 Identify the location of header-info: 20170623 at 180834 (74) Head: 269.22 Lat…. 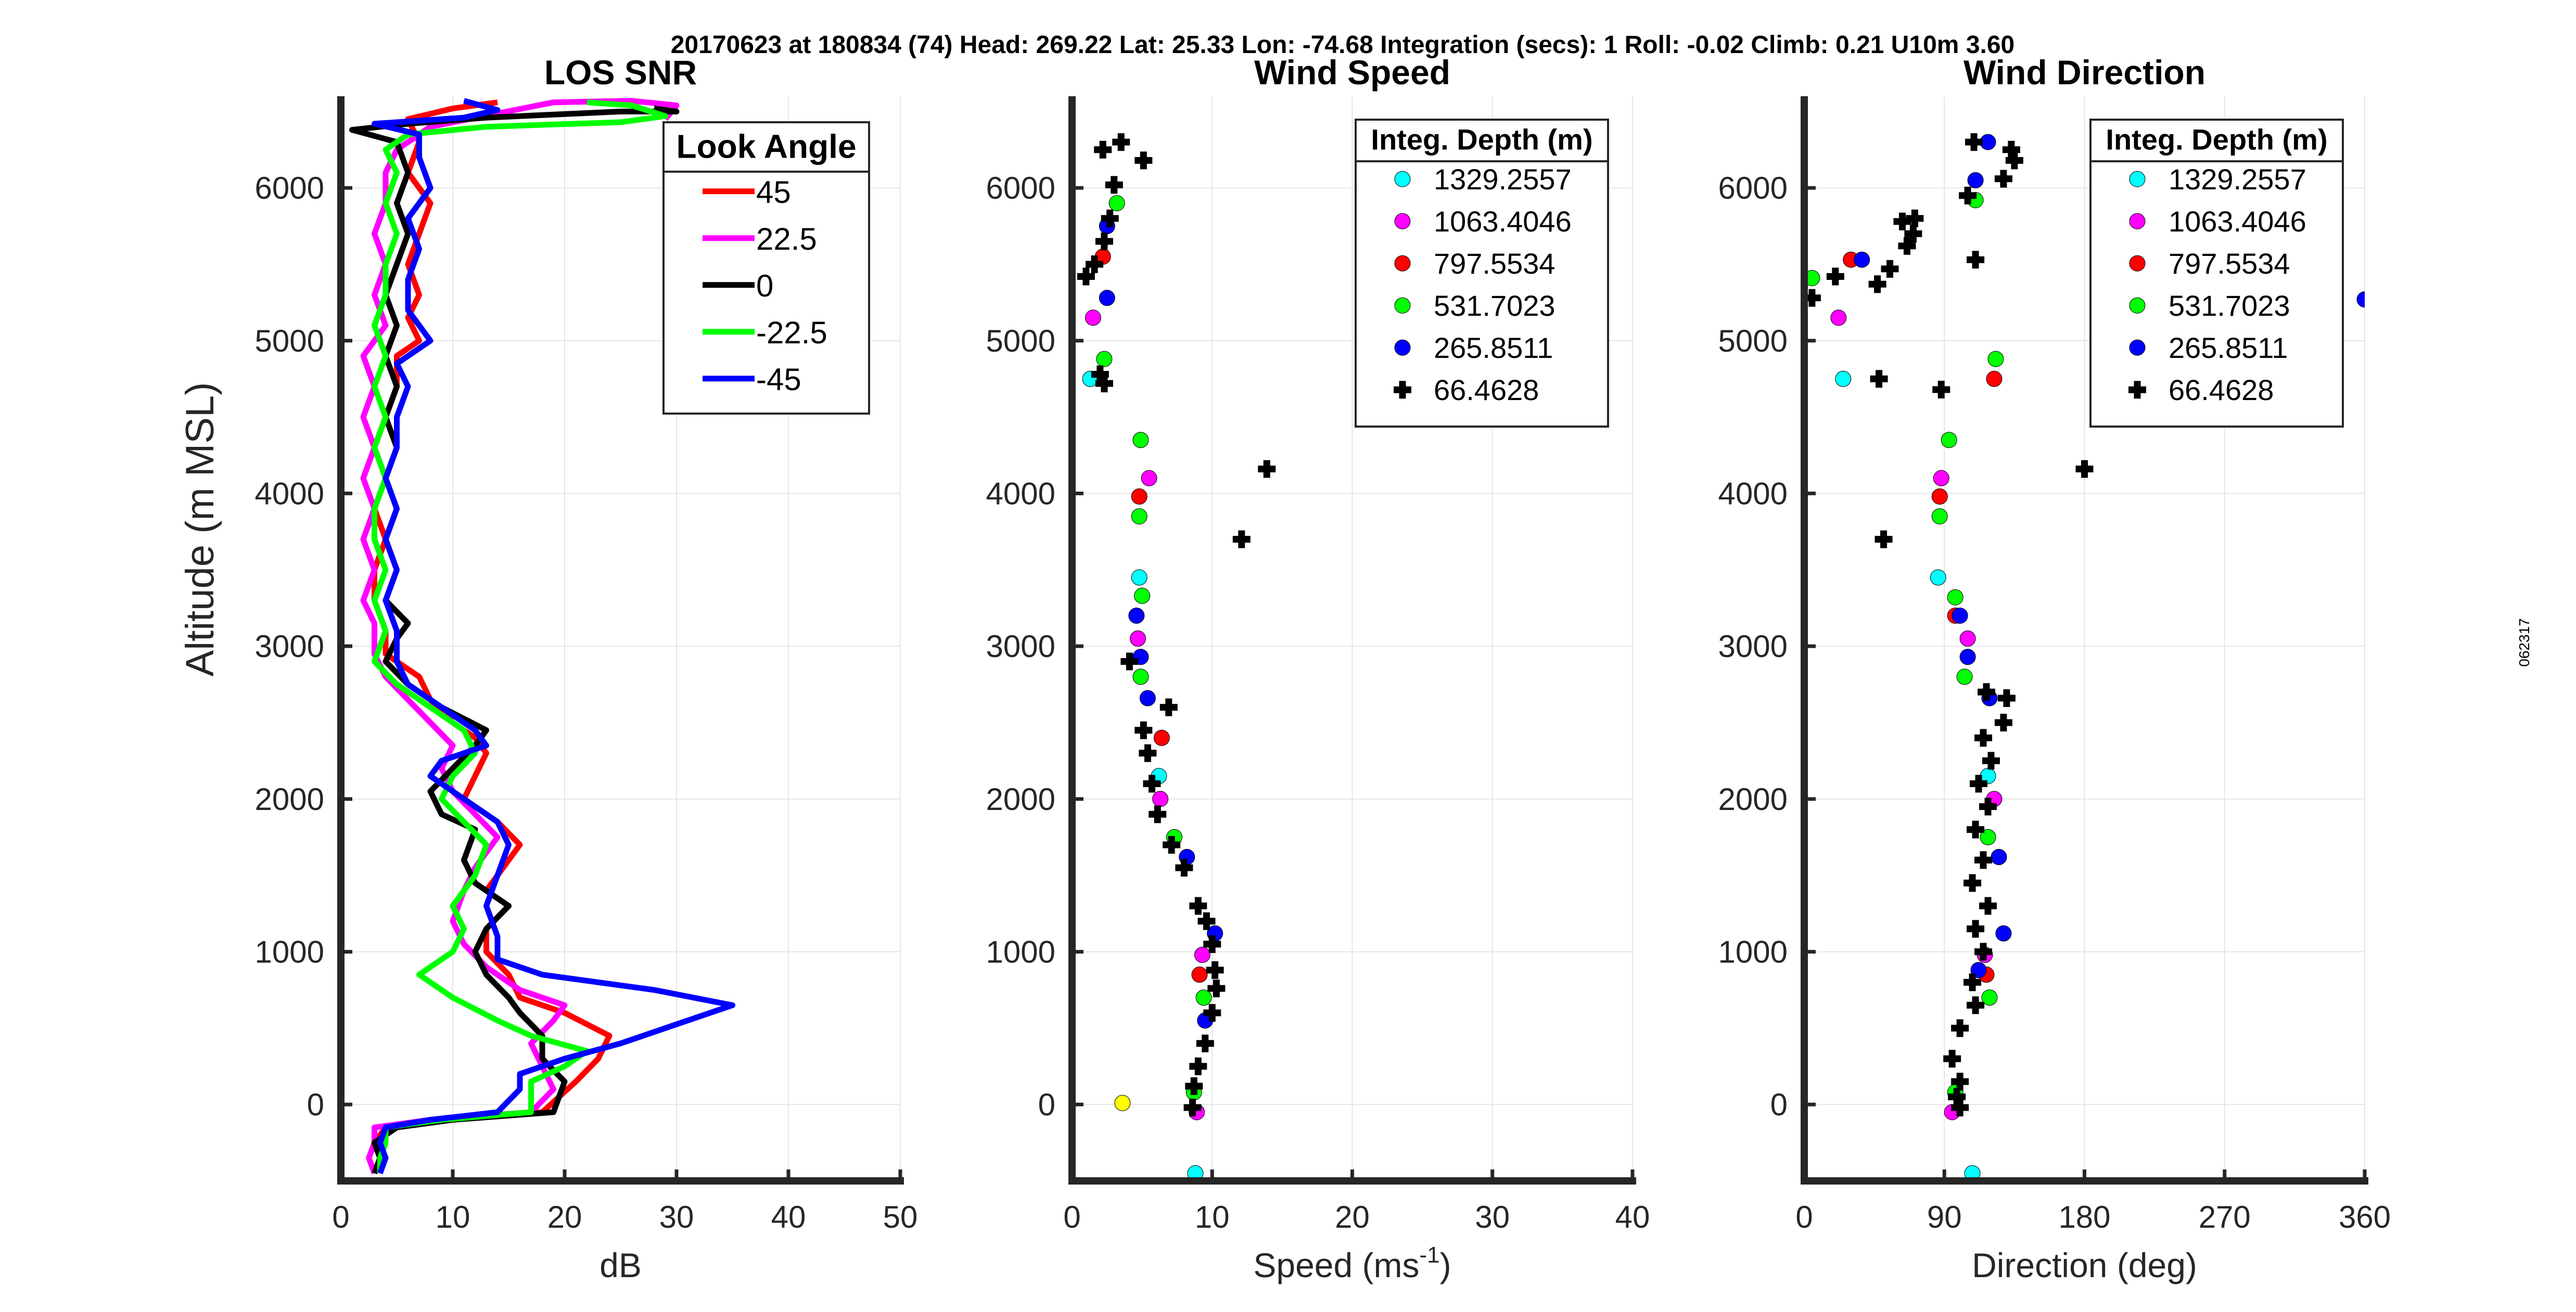
(1343, 45).